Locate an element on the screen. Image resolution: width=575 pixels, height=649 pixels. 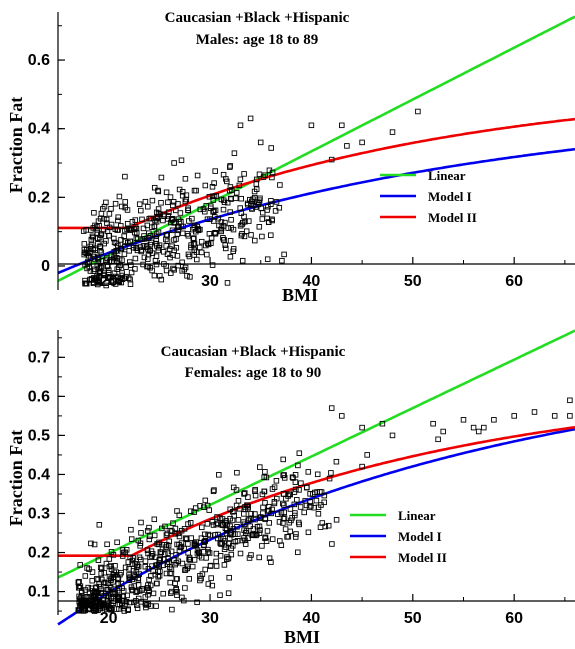
y-tick-label: 0.7 is located at coordinates (39, 357).